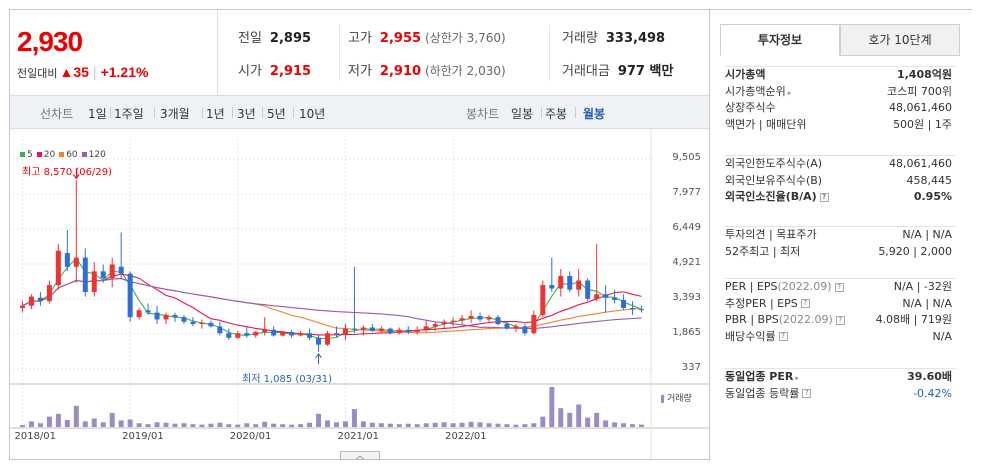 The image size is (981, 469). I want to click on period-button-1: 1주일, so click(129, 114).